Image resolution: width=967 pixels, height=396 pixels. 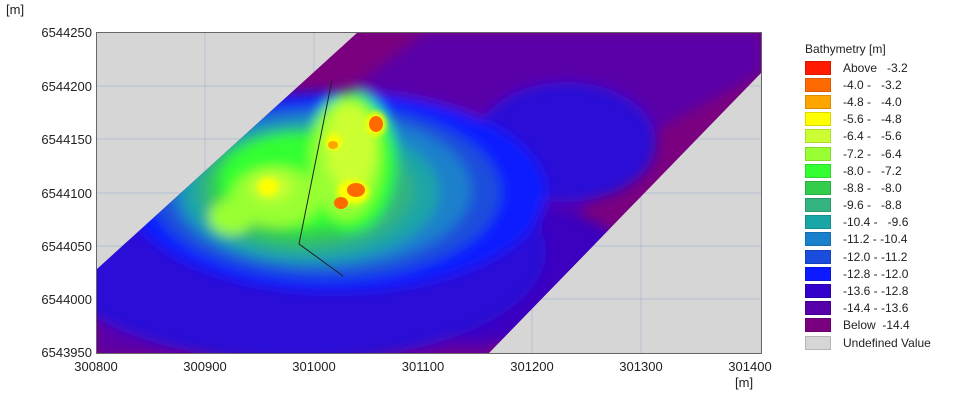 What do you see at coordinates (872, 187) in the screenshot?
I see `legend-label: -8.8 - -8.0` at bounding box center [872, 187].